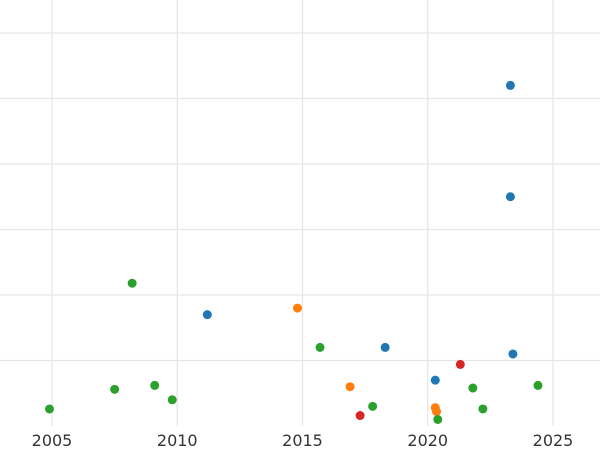  Describe the element at coordinates (52, 440) in the screenshot. I see `x-tick-label: 2005` at that location.